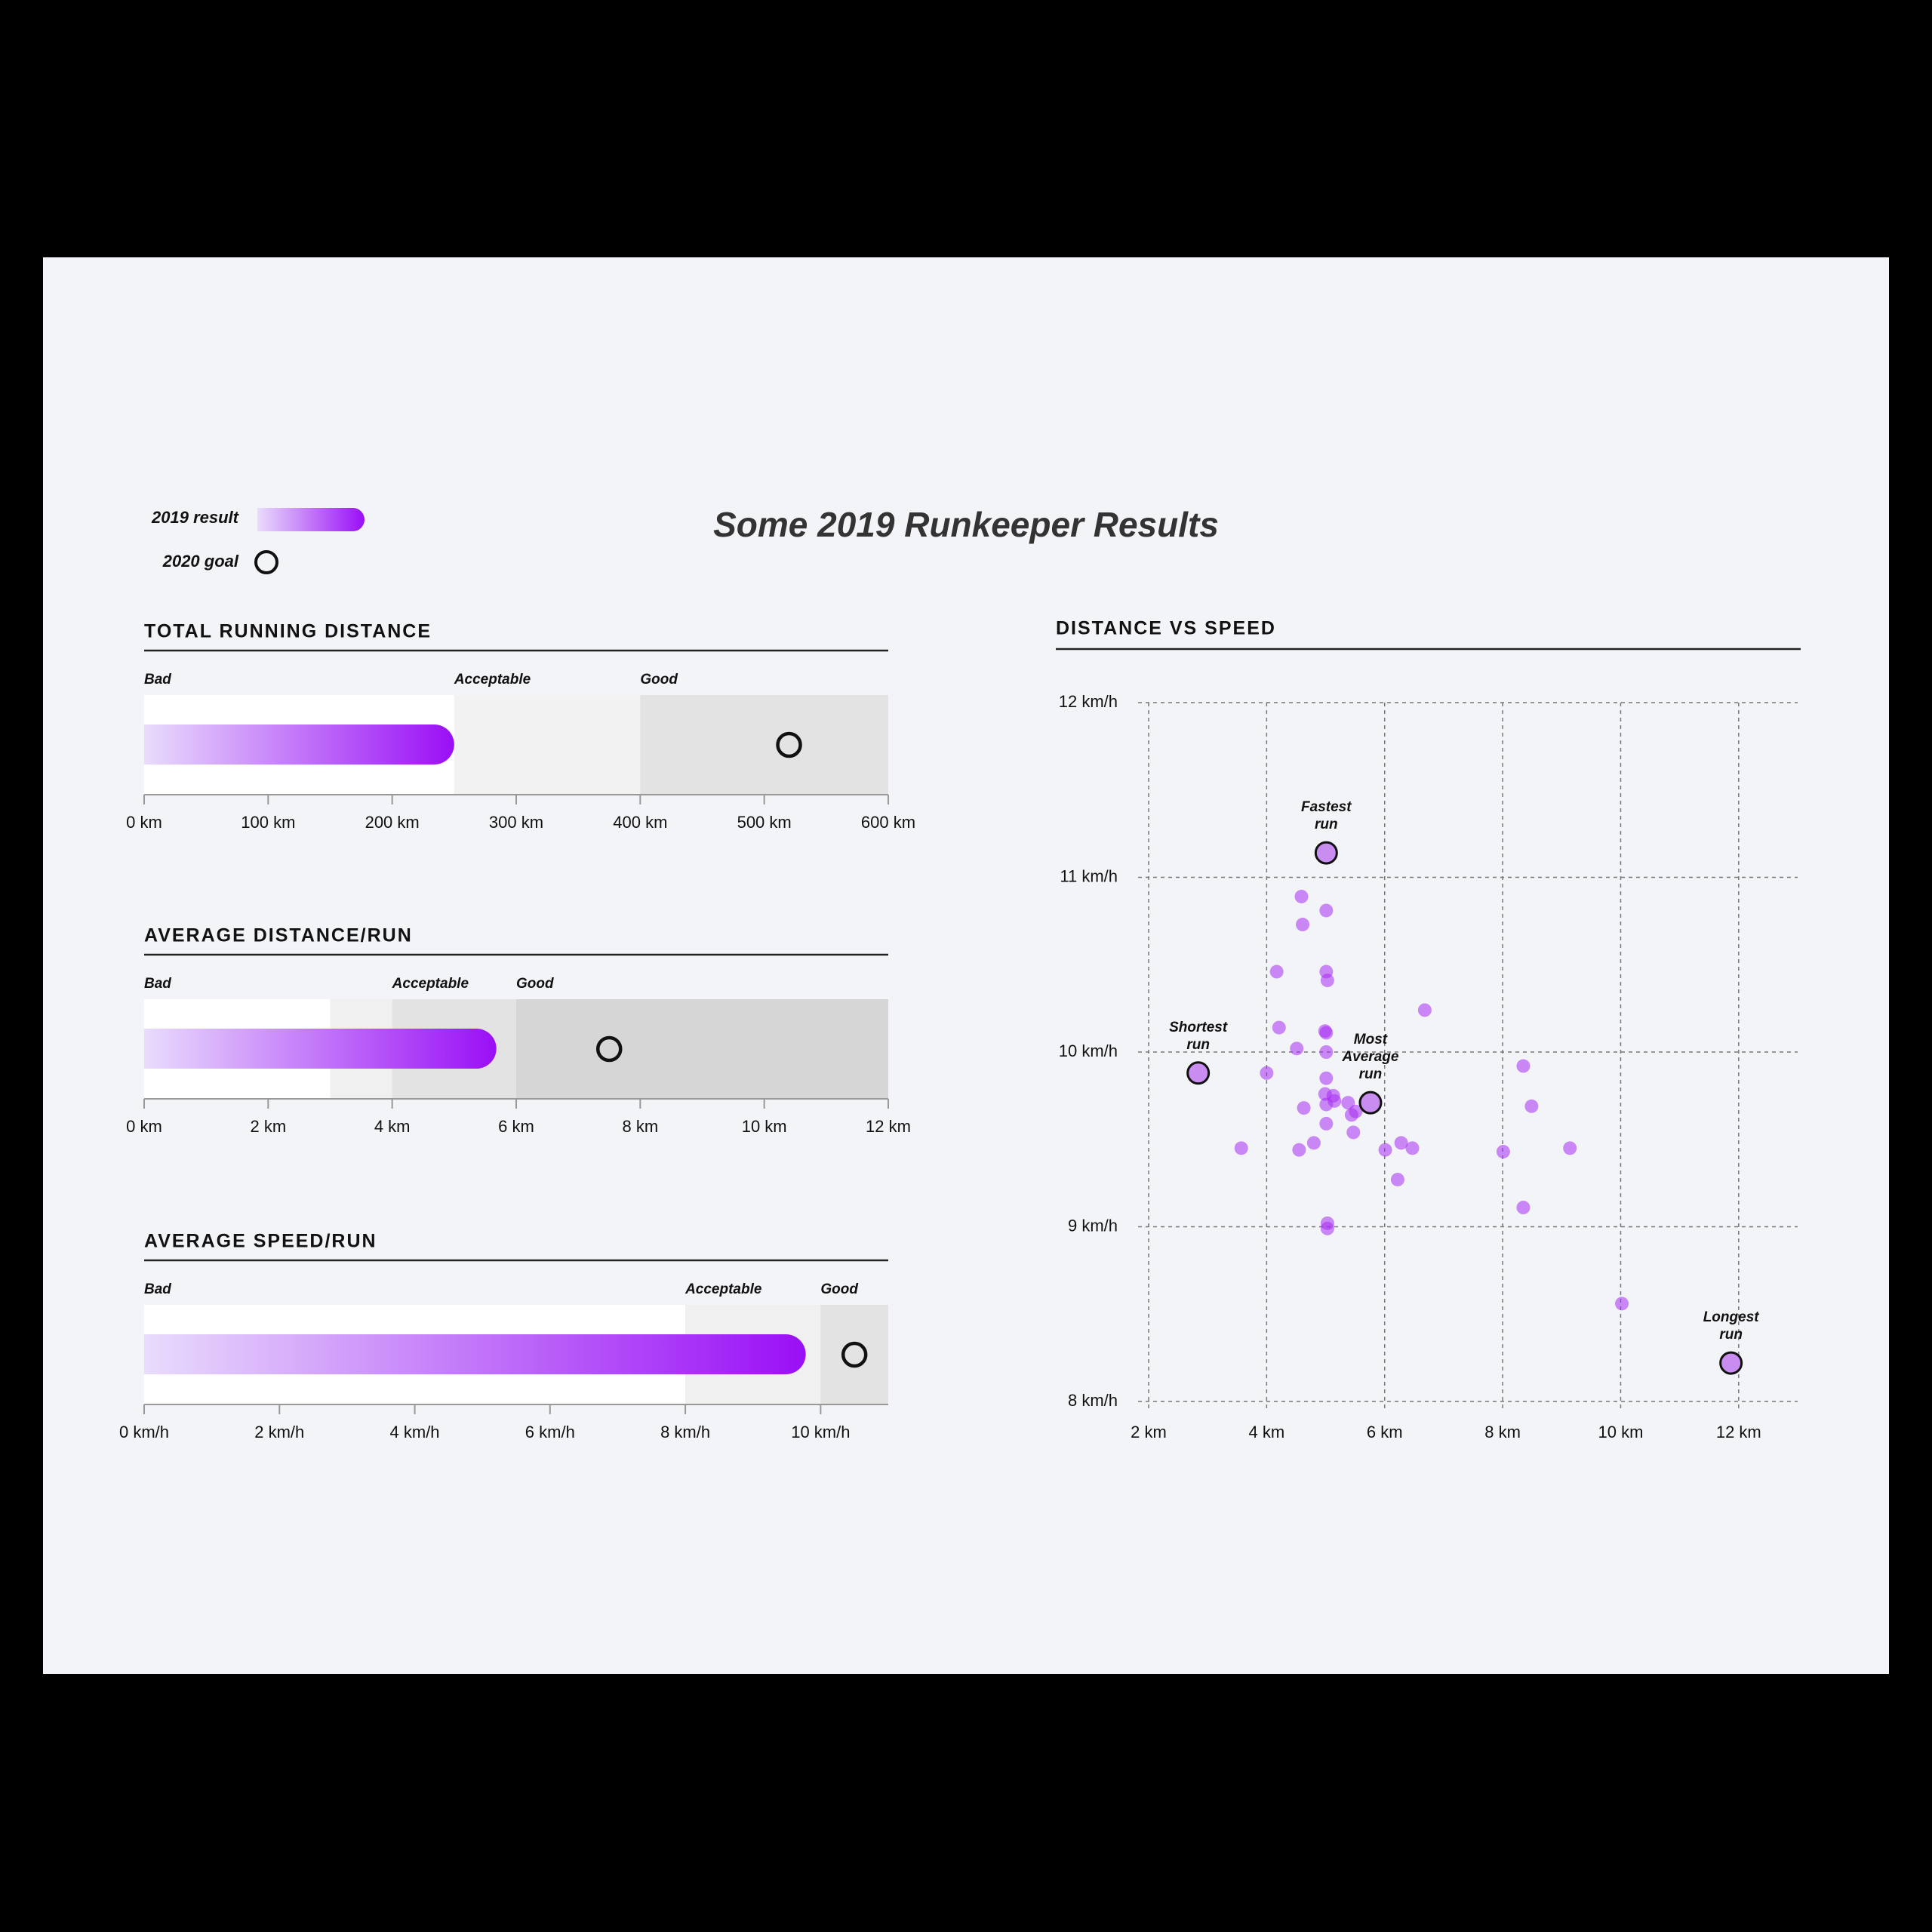 Image resolution: width=1932 pixels, height=1932 pixels. I want to click on x-tick-label: 0 km/h, so click(144, 1432).